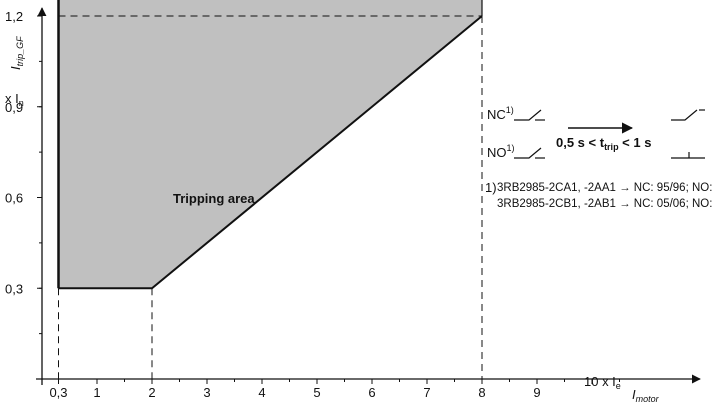  I want to click on y-axis-label: Itrip_GF, so click(16, 53).